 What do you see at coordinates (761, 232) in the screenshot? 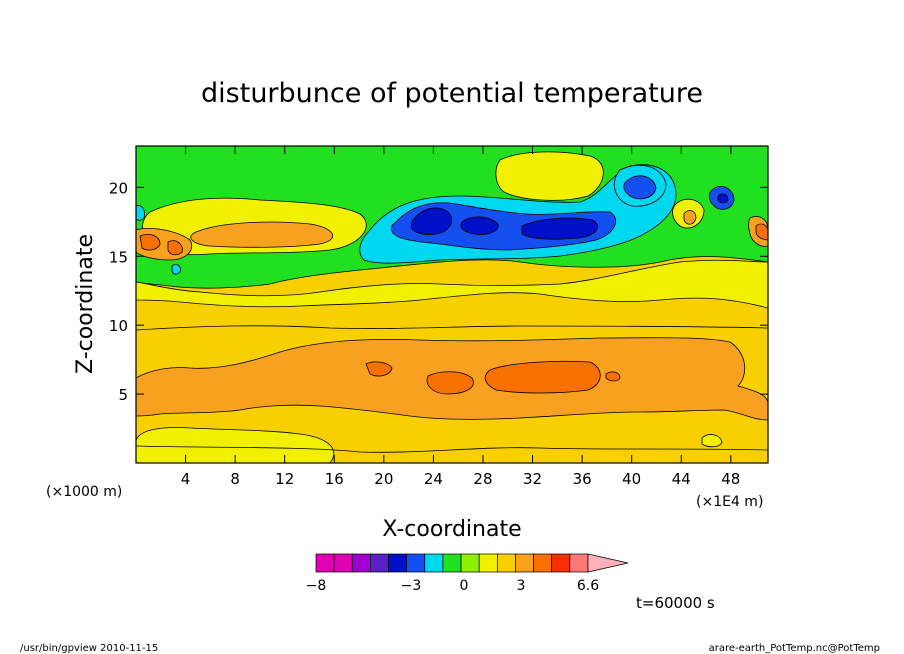
I see `region-red-right-edge` at bounding box center [761, 232].